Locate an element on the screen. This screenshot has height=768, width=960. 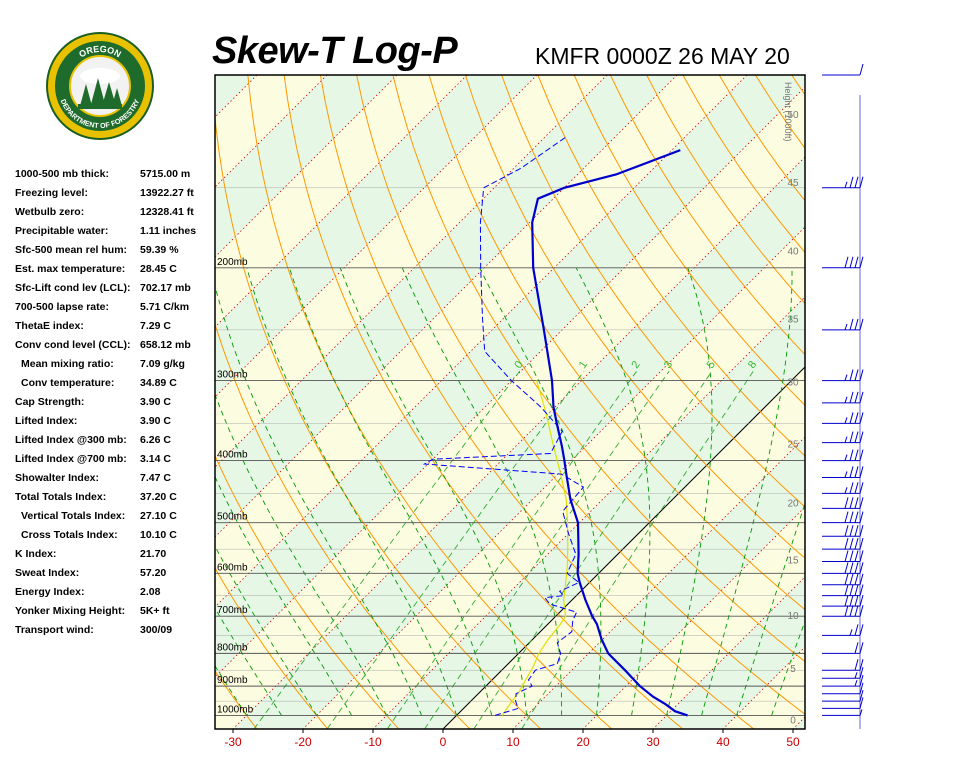
pressure-label: 300mb is located at coordinates (232, 375).